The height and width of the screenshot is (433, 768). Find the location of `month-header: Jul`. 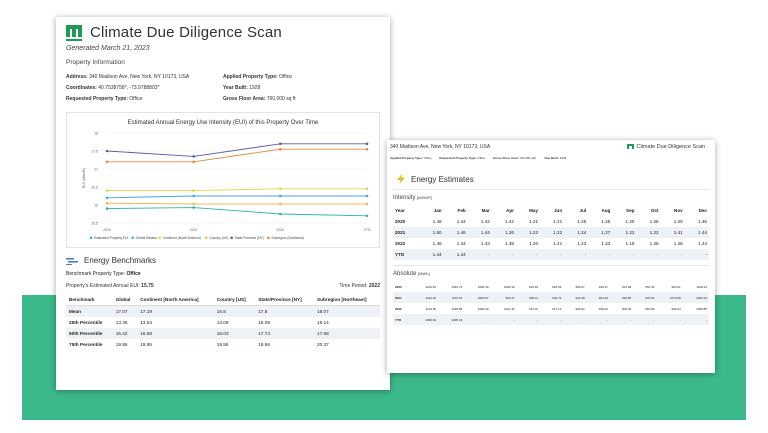

month-header: Jul is located at coordinates (583, 210).